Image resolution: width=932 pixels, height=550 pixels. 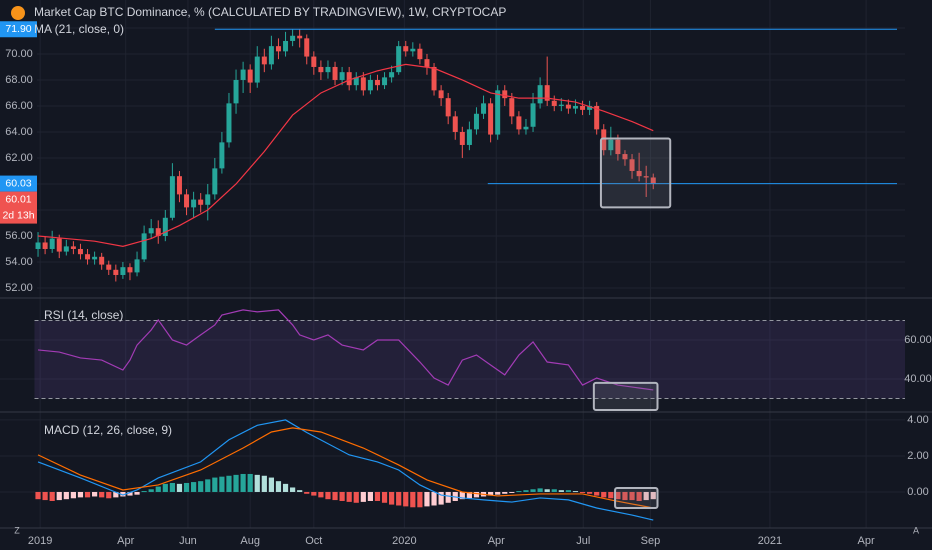 What do you see at coordinates (19, 54) in the screenshot?
I see `y-tick-label: 70.00` at bounding box center [19, 54].